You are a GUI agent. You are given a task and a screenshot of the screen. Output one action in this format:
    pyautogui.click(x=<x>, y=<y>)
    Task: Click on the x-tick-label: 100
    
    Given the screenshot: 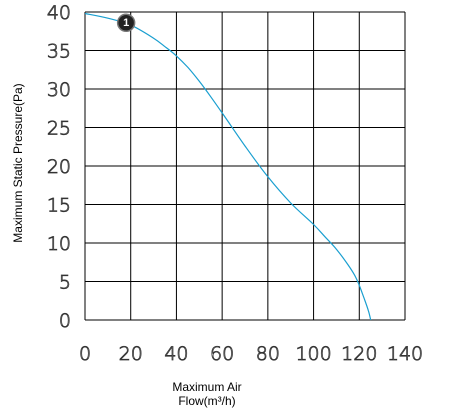 What is the action you would take?
    pyautogui.click(x=313, y=354)
    